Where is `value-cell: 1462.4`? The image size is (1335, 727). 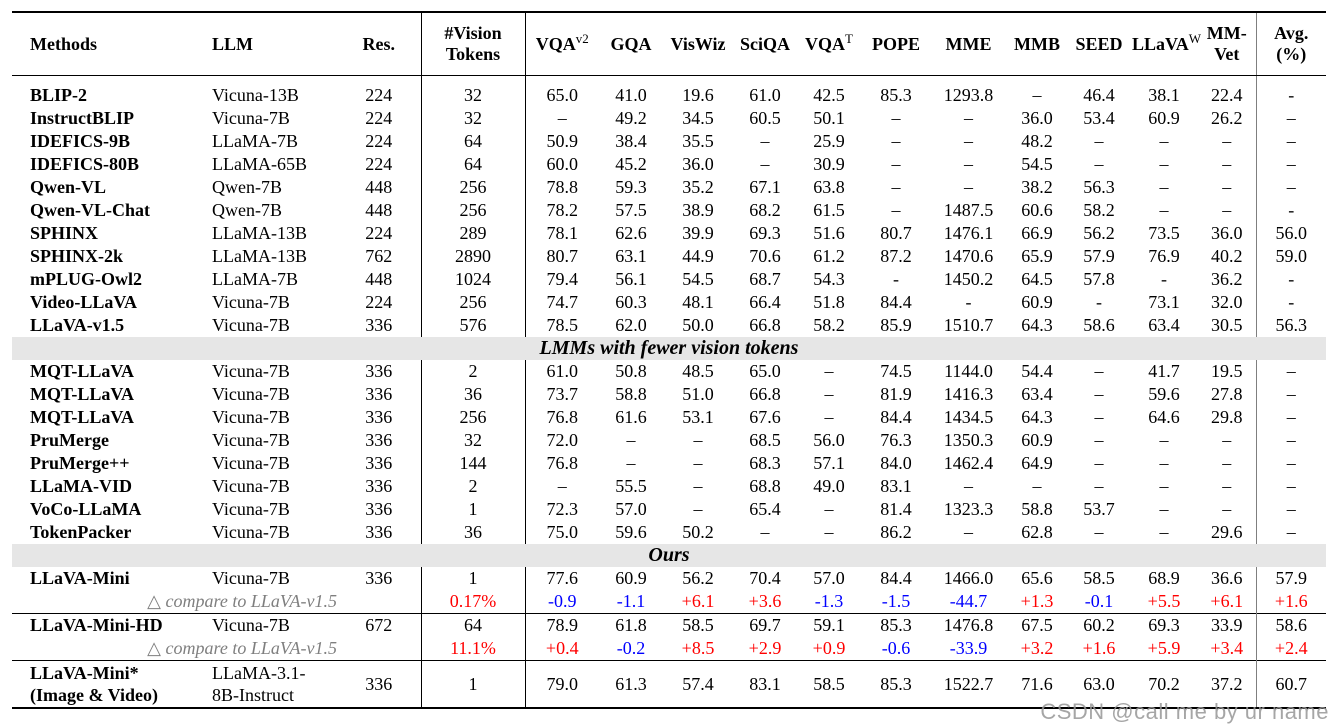 value-cell: 1462.4 is located at coordinates (968, 463).